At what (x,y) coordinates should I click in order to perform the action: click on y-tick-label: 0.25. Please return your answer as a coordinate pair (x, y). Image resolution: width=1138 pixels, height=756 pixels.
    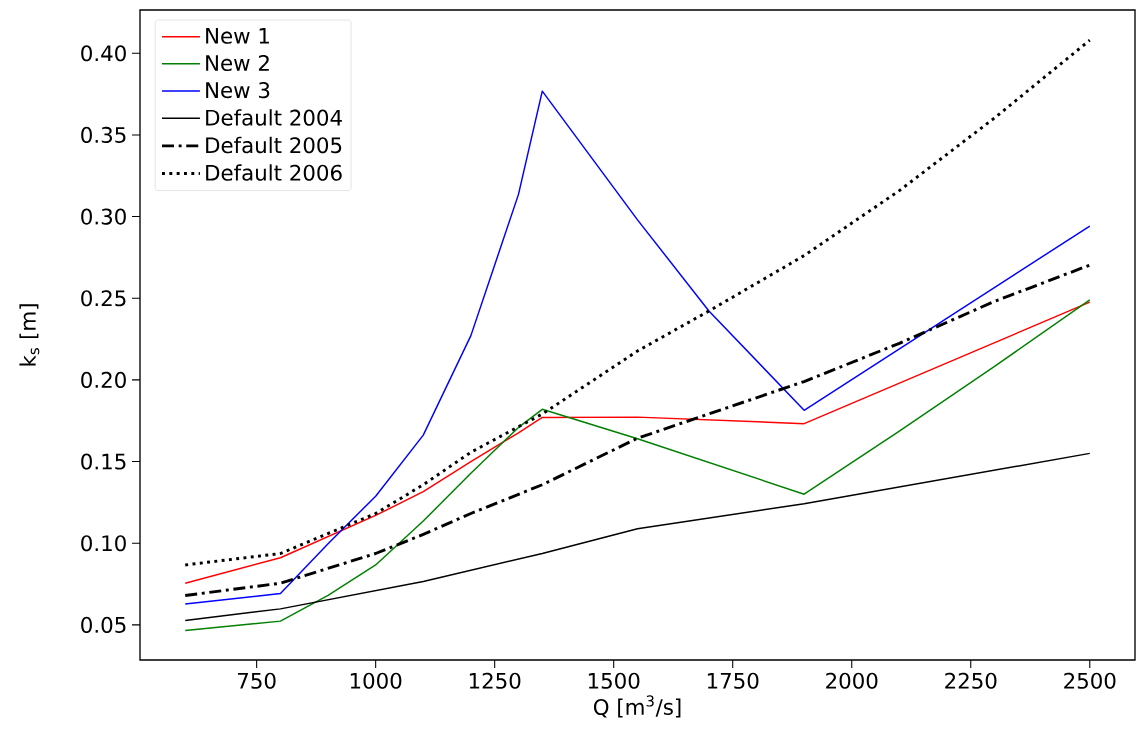
    Looking at the image, I should click on (103, 298).